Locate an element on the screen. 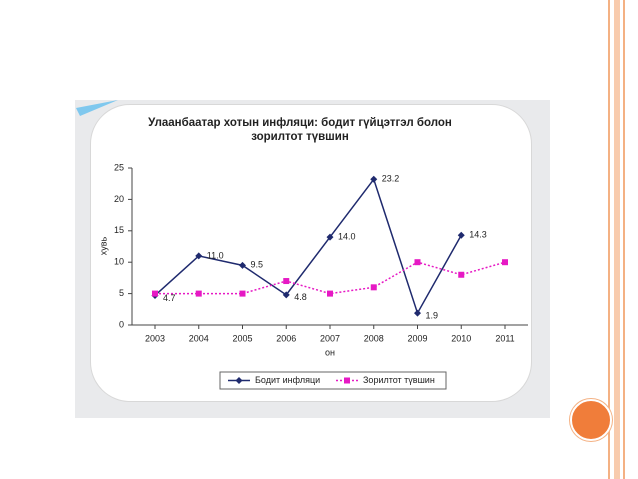  x-tick-label: 2008 is located at coordinates (374, 338).